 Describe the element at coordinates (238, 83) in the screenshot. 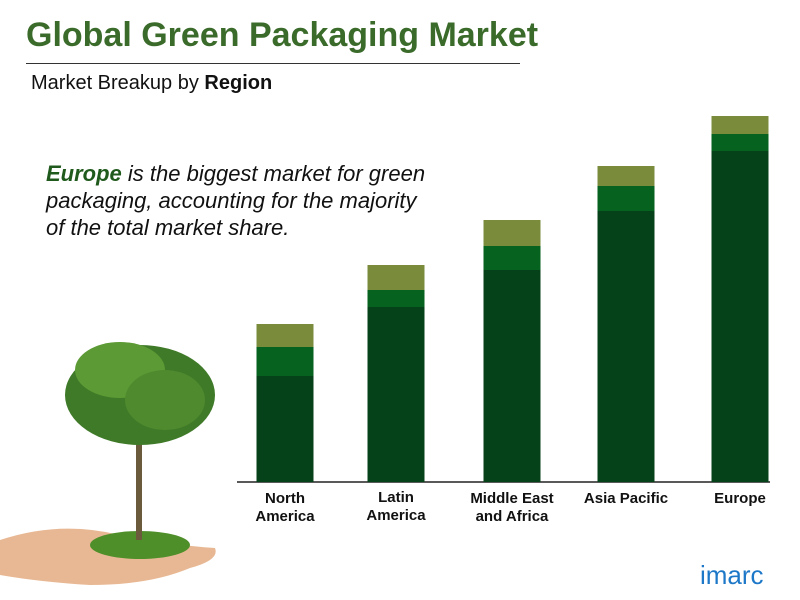

I see `subtitle-bold: Region` at that location.